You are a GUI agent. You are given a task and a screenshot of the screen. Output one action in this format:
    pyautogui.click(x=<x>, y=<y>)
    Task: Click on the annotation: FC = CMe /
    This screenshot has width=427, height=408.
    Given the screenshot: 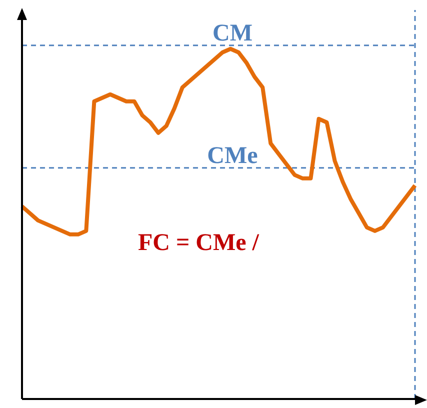 What is the action you would take?
    pyautogui.click(x=198, y=243)
    